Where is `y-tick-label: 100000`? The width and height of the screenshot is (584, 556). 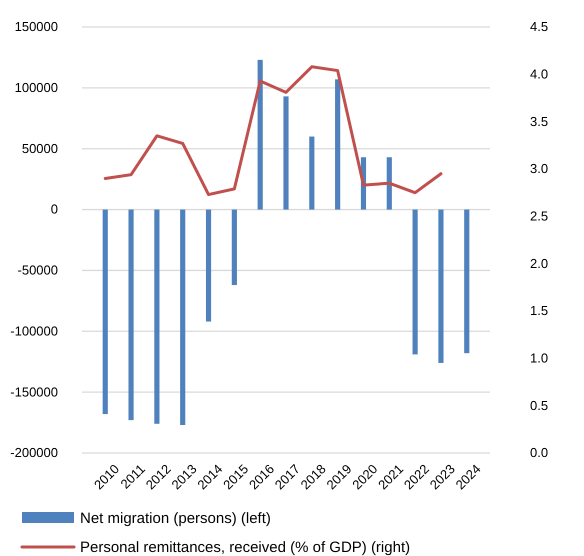 y-tick-label: 100000 is located at coordinates (36, 88).